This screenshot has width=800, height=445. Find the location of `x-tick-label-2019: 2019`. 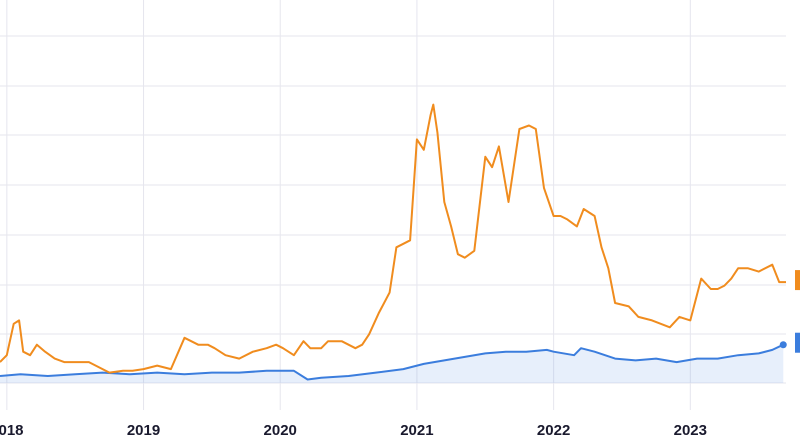

x-tick-label-2019: 2019 is located at coordinates (143, 430).